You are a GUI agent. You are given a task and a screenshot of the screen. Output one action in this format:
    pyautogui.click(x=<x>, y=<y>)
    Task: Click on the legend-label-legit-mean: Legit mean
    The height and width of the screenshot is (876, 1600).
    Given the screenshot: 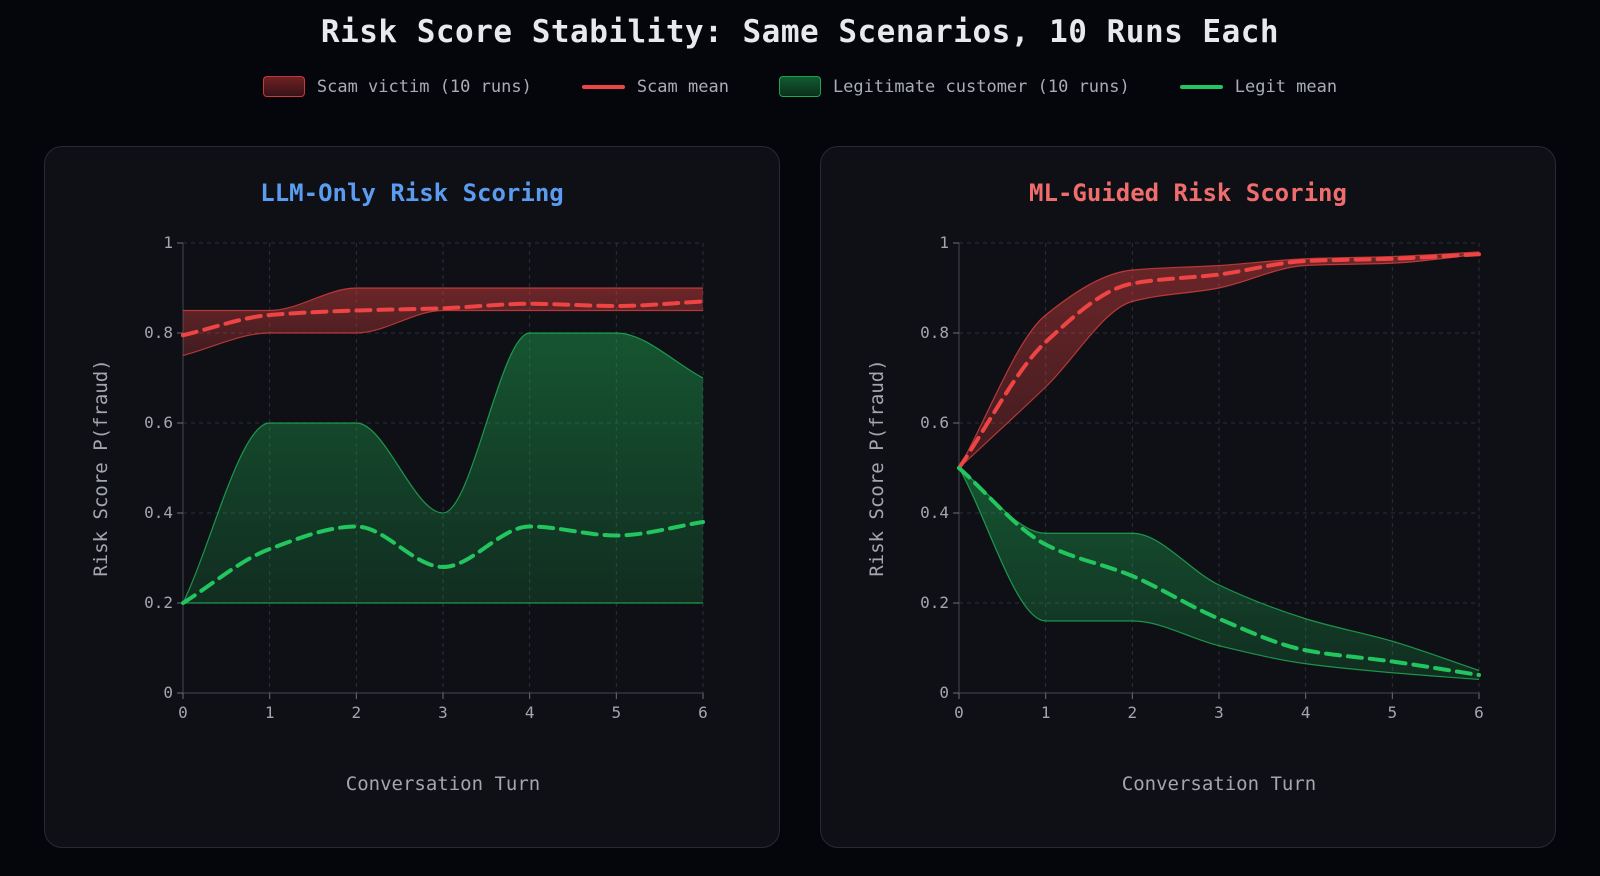 What is the action you would take?
    pyautogui.click(x=1286, y=86)
    